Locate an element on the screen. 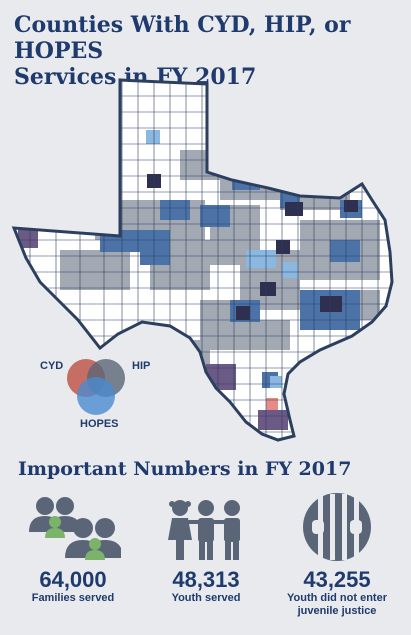 The width and height of the screenshot is (411, 635). youth-count: 48,313 is located at coordinates (206, 579).